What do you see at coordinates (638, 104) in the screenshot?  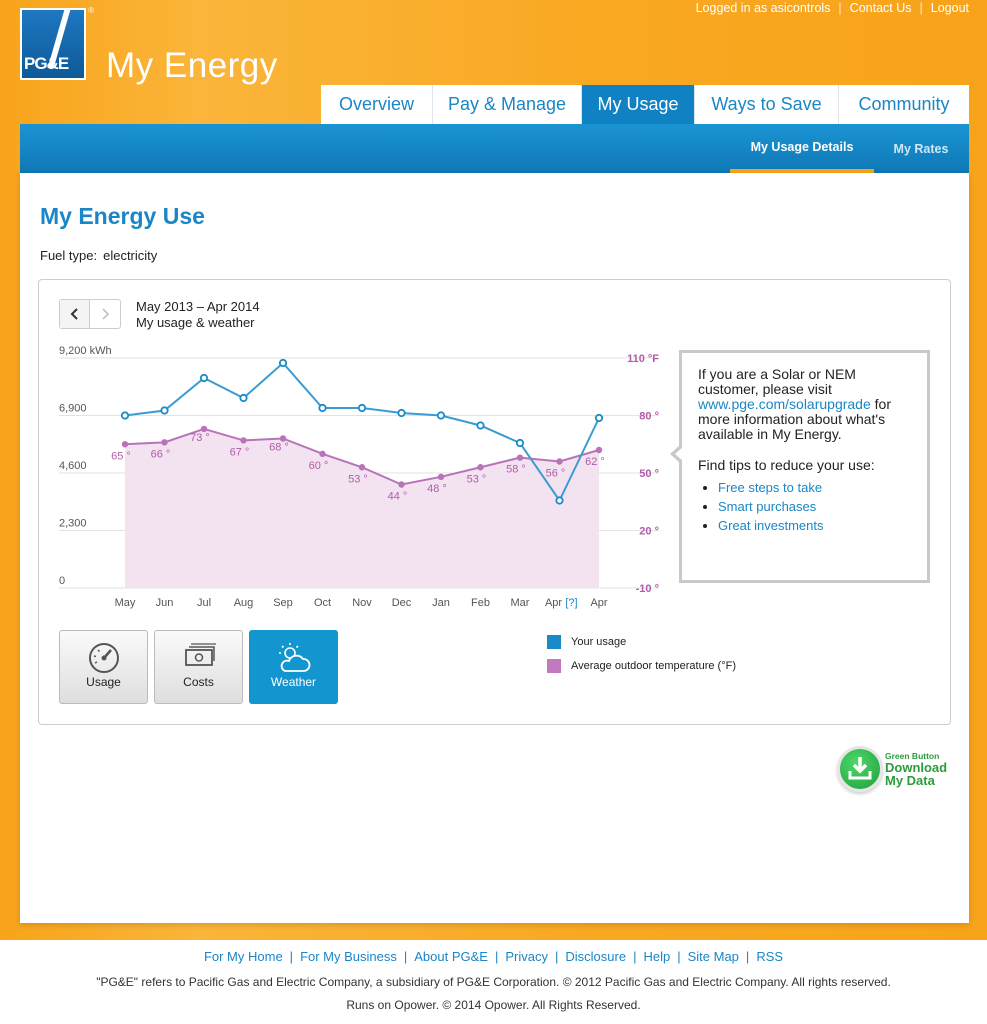 I see `tab-my-usage: My Usage` at bounding box center [638, 104].